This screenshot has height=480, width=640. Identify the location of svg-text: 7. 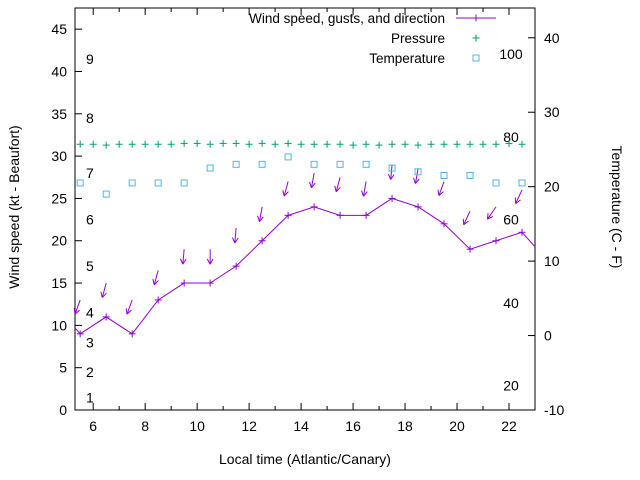
(90, 173).